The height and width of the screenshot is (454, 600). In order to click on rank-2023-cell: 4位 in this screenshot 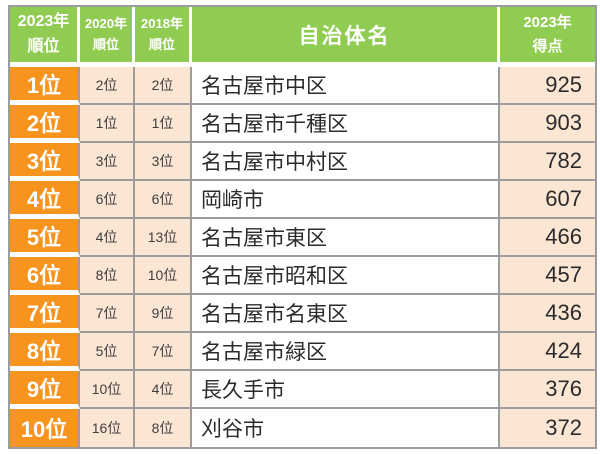, I will do `click(45, 200)`.